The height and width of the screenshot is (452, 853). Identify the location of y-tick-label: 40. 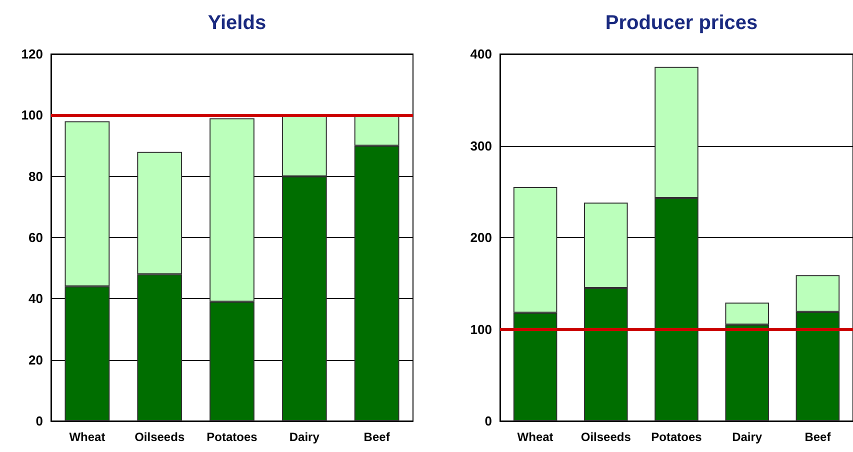
(35, 298).